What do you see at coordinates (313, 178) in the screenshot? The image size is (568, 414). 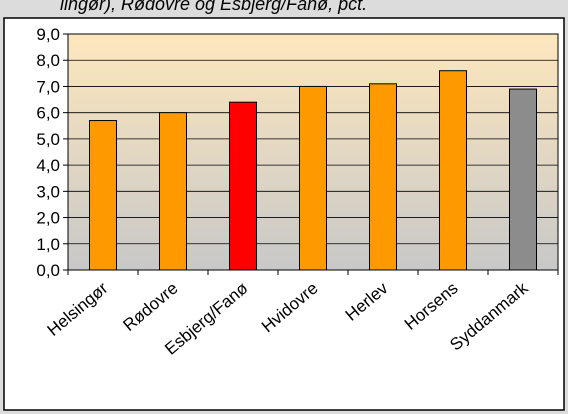 I see `bar-hvidovre` at bounding box center [313, 178].